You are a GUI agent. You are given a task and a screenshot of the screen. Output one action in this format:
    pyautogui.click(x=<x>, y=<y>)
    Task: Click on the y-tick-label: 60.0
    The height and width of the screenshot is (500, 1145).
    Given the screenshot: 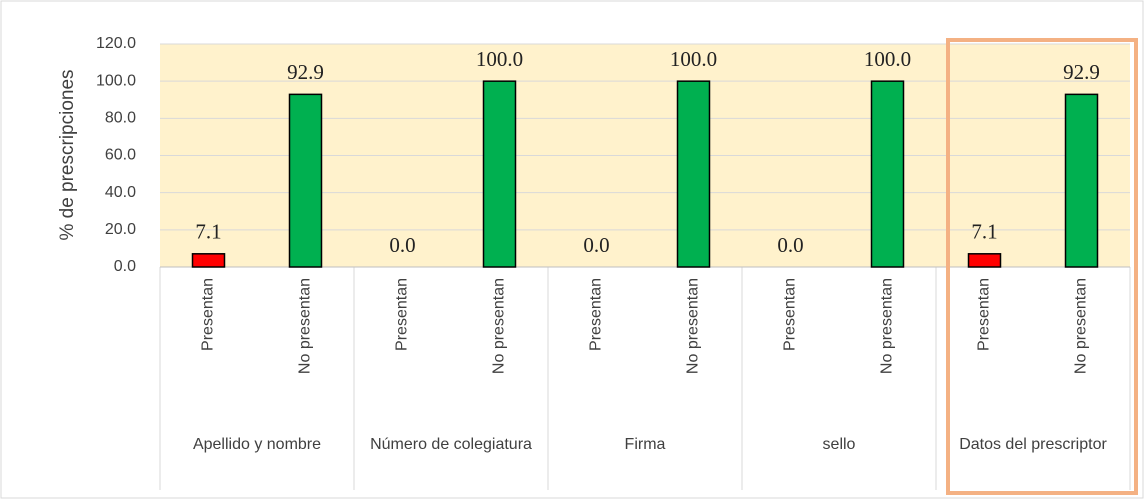 What is the action you would take?
    pyautogui.click(x=120, y=155)
    